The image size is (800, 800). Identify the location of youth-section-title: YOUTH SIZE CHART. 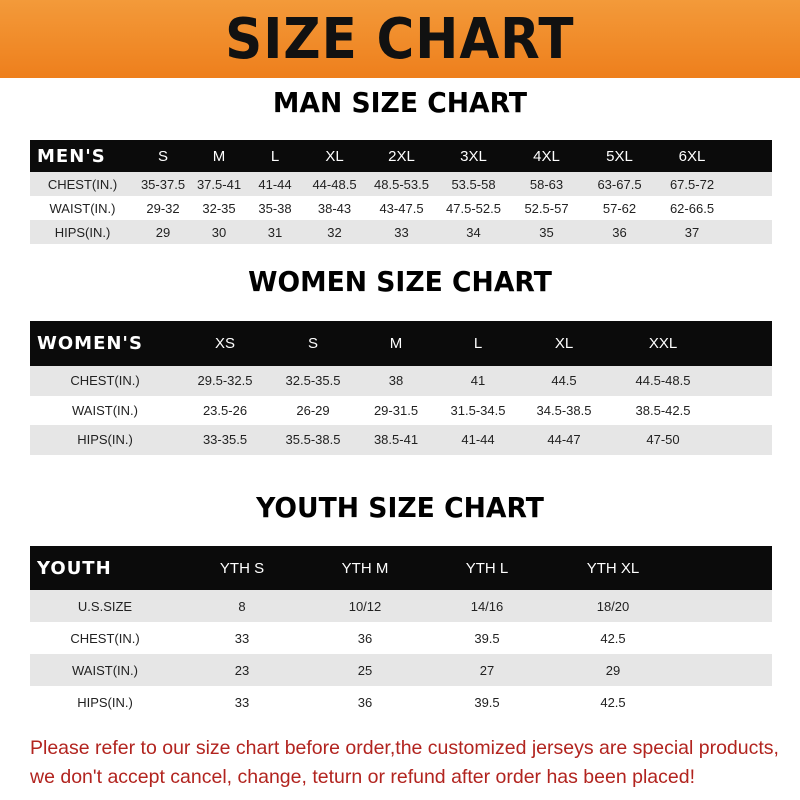
(400, 507).